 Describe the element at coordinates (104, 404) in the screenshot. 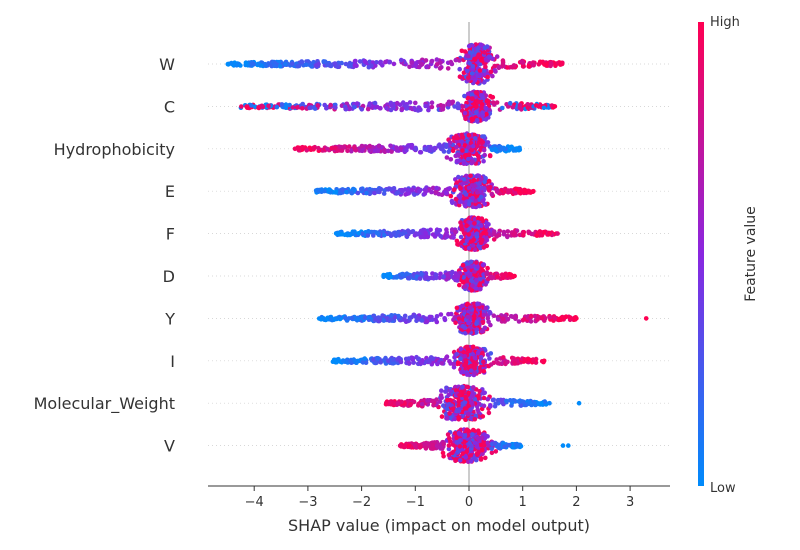

I see `feature-label: Molecular_Weight` at that location.